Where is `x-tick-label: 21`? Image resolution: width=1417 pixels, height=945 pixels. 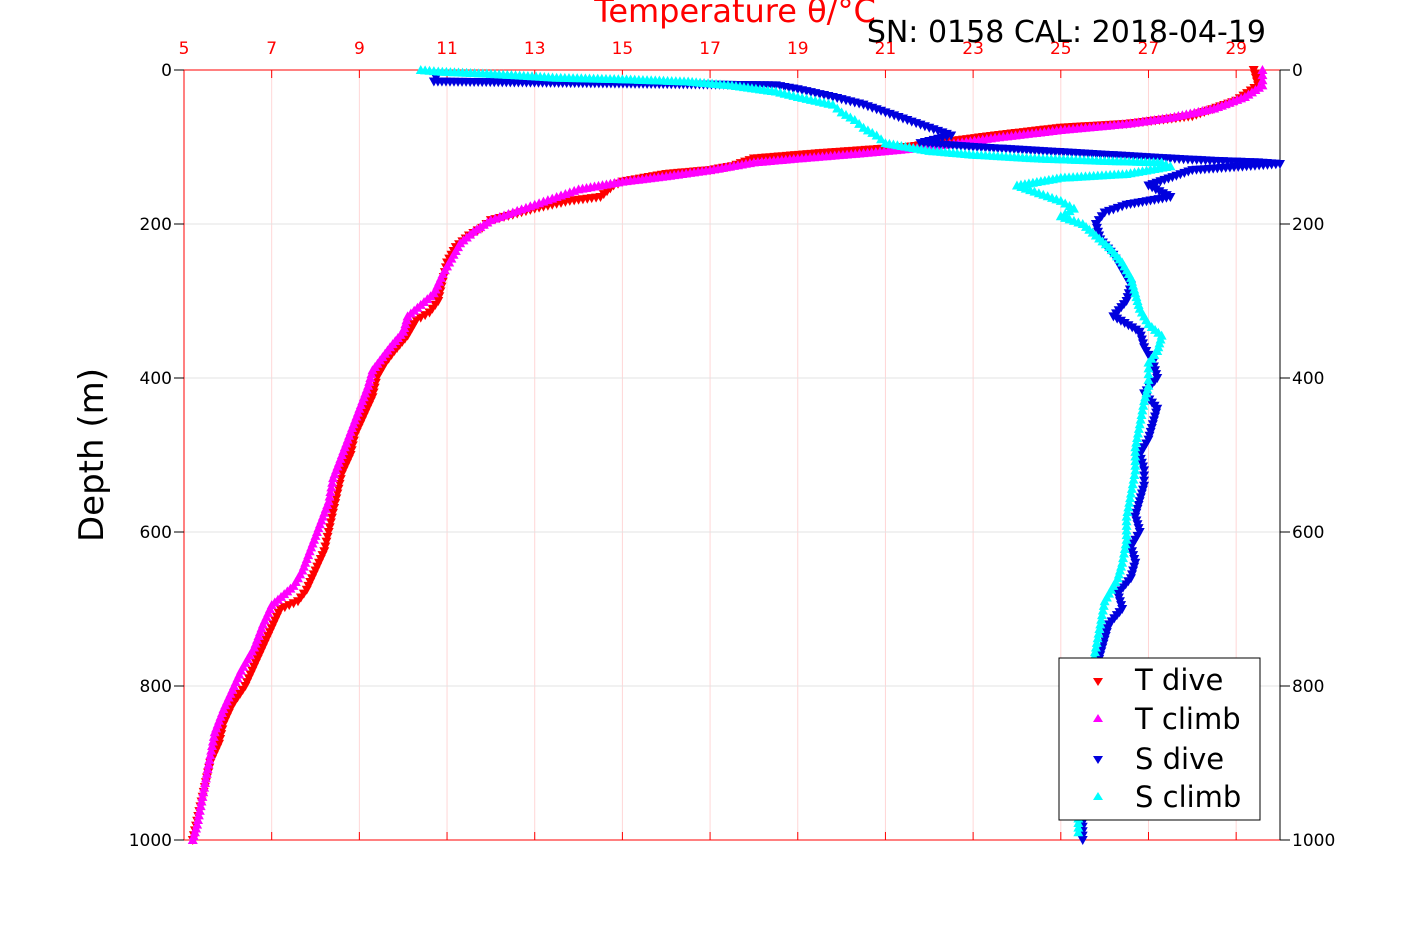 x-tick-label: 21 is located at coordinates (886, 49).